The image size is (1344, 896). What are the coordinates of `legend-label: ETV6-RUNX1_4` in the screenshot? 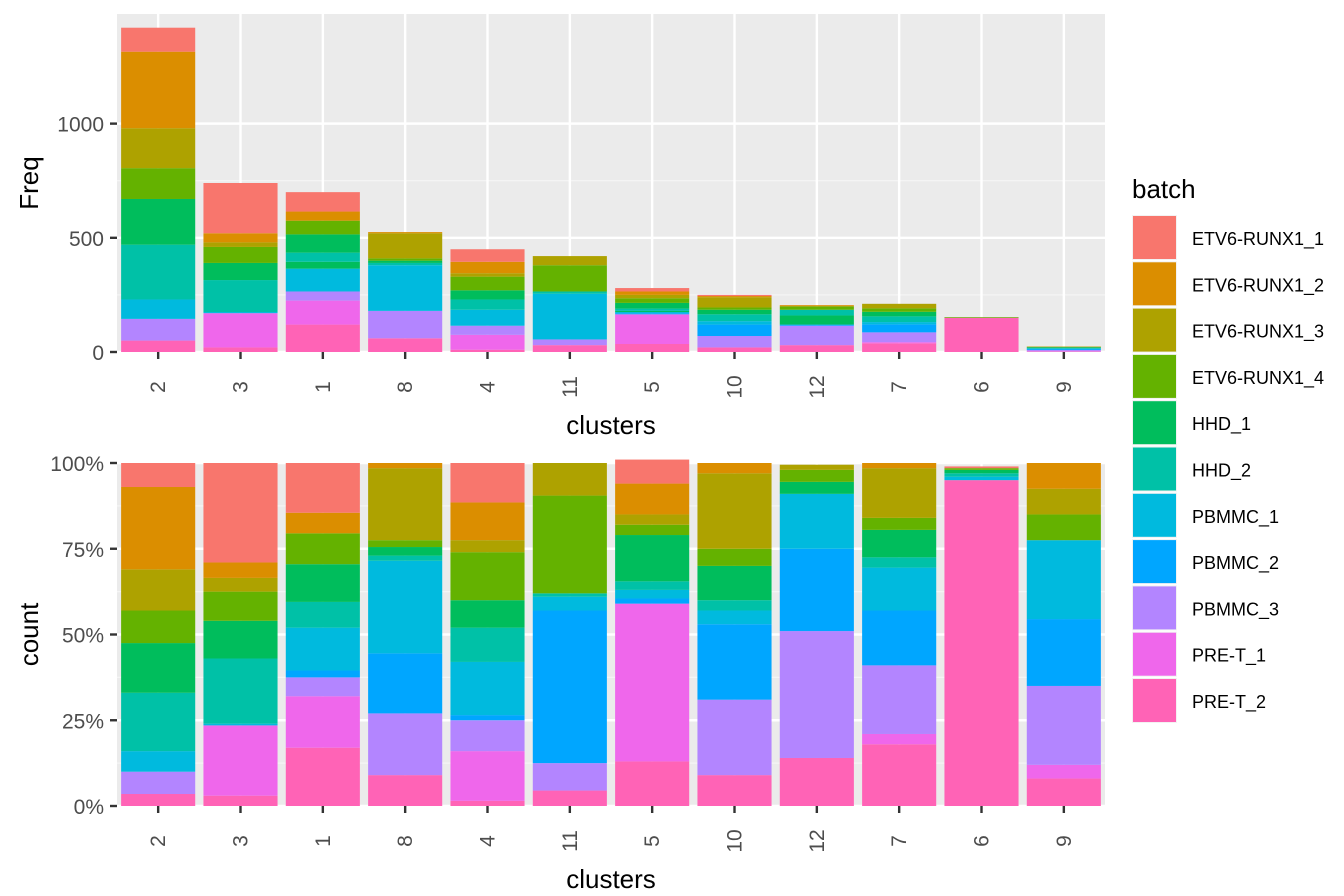 It's located at (1258, 378).